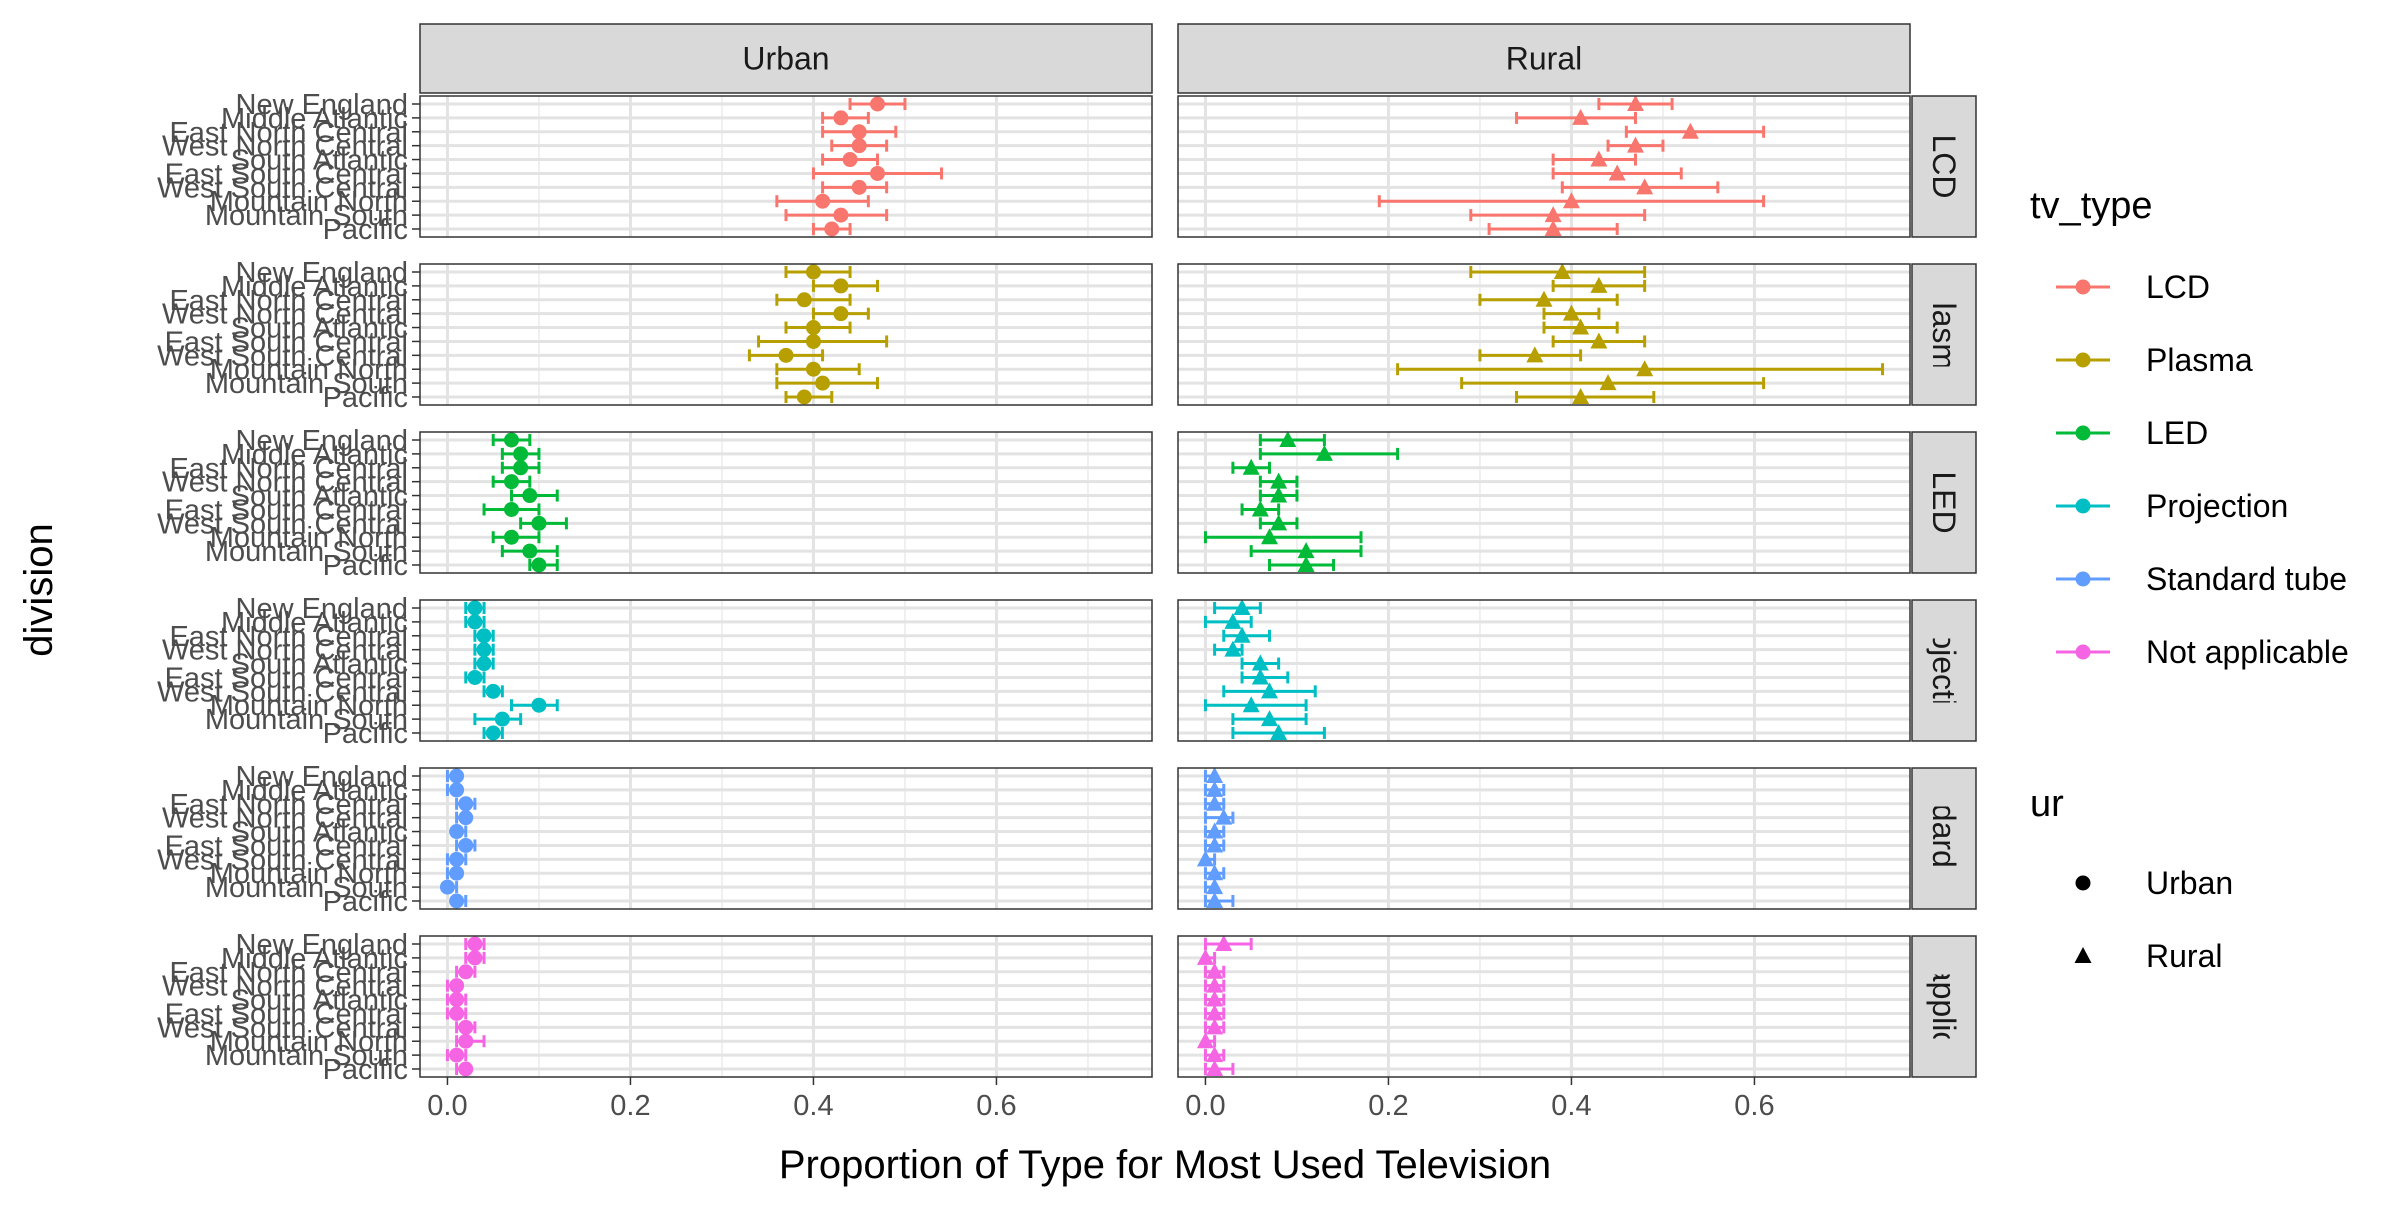 The image size is (2400, 1205). I want to click on y-axis-title: division, so click(39, 589).